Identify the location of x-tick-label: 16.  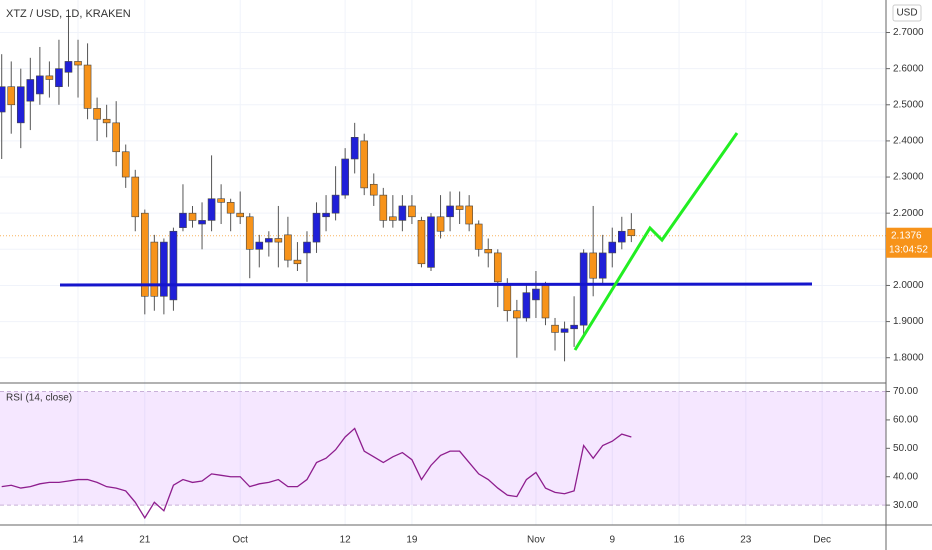
(679, 540).